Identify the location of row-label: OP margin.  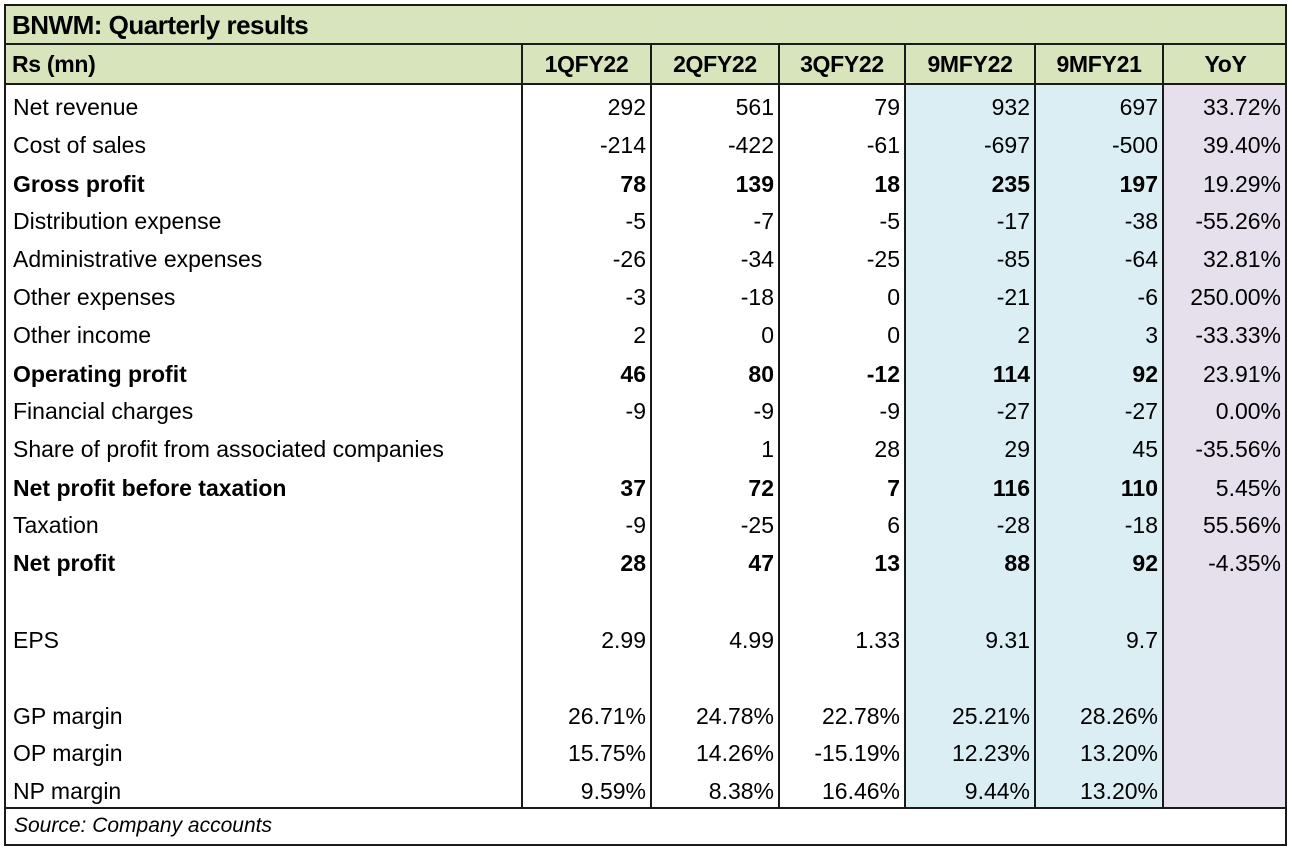
(68, 753).